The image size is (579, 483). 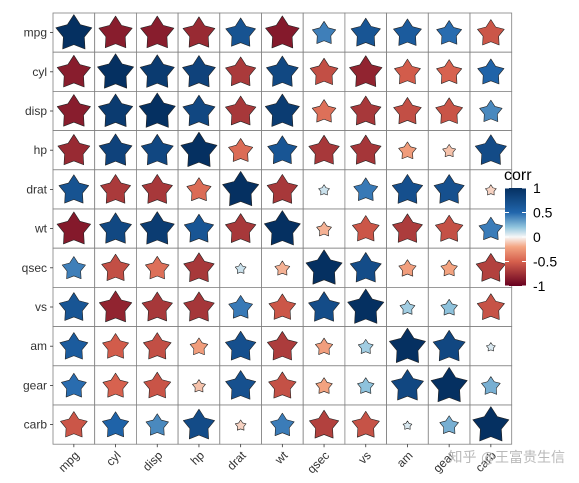 I want to click on legend-tick-label: 1, so click(x=537, y=188).